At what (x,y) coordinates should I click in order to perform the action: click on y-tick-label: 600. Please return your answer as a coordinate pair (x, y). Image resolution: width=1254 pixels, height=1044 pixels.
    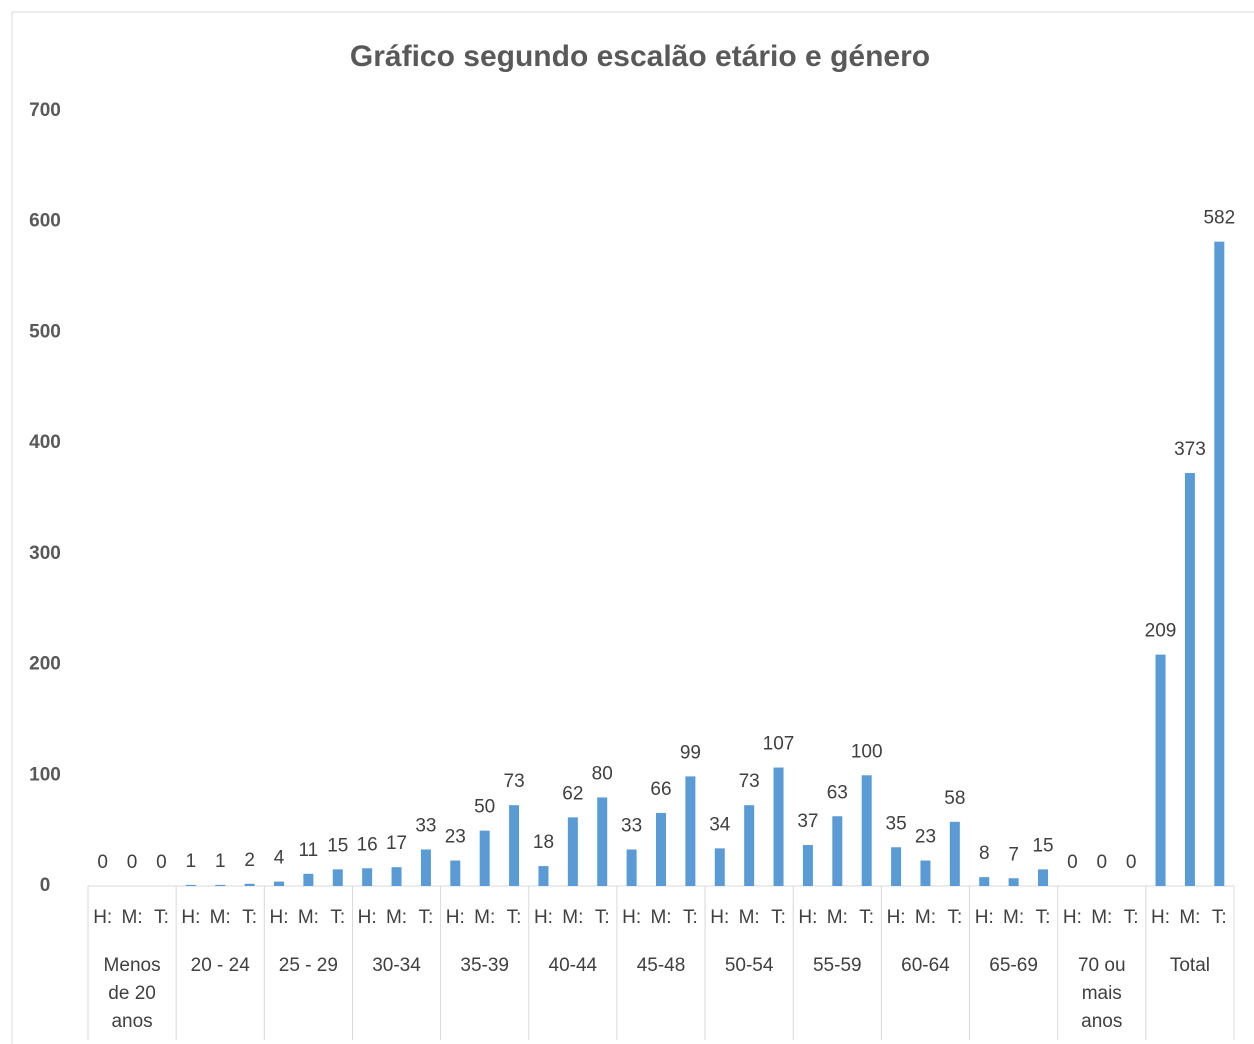
    Looking at the image, I should click on (45, 221).